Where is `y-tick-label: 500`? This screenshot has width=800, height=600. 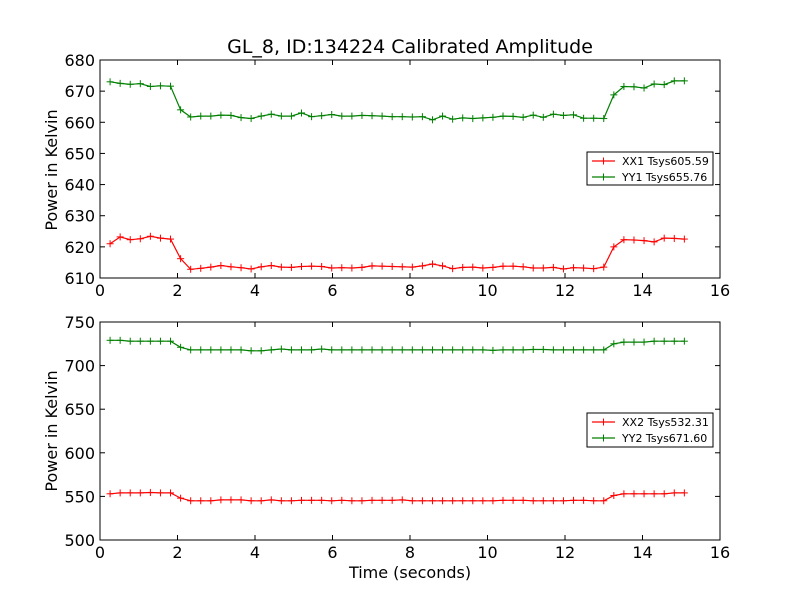
y-tick-label: 500 is located at coordinates (79, 540).